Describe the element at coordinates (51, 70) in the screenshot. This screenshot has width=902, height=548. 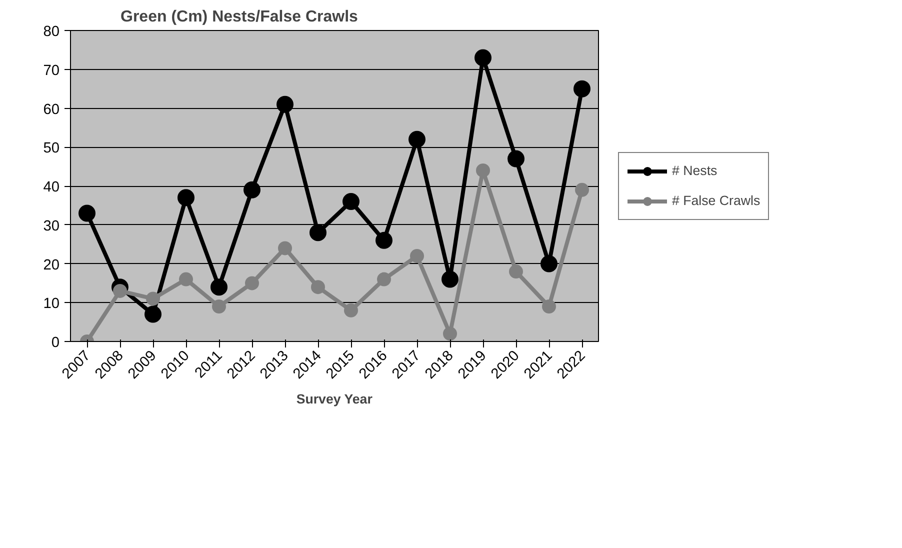
I see `y-tick-label: 70` at that location.